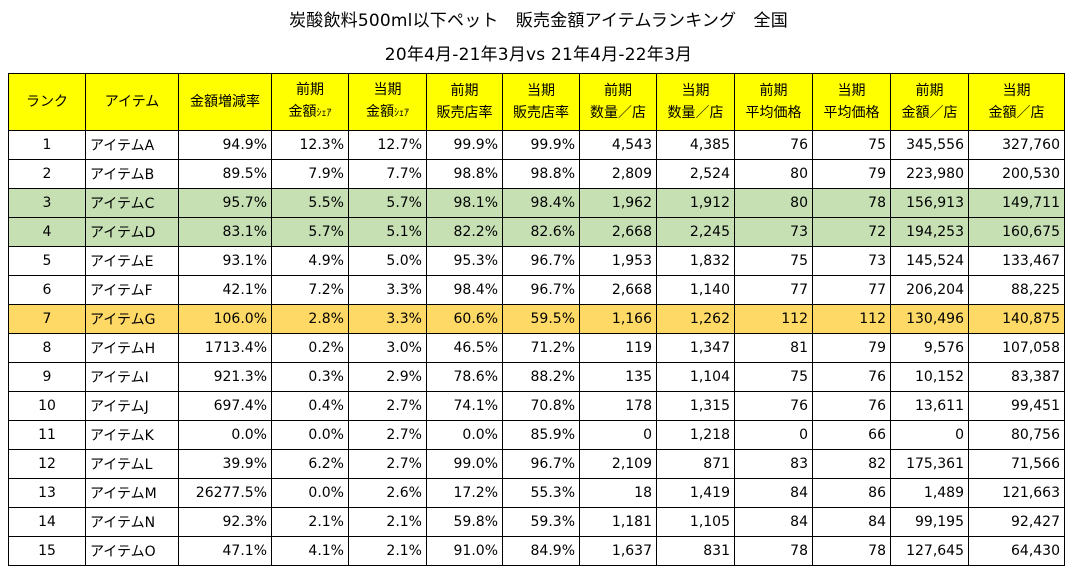  What do you see at coordinates (47, 377) in the screenshot?
I see `rank-cell: 9` at bounding box center [47, 377].